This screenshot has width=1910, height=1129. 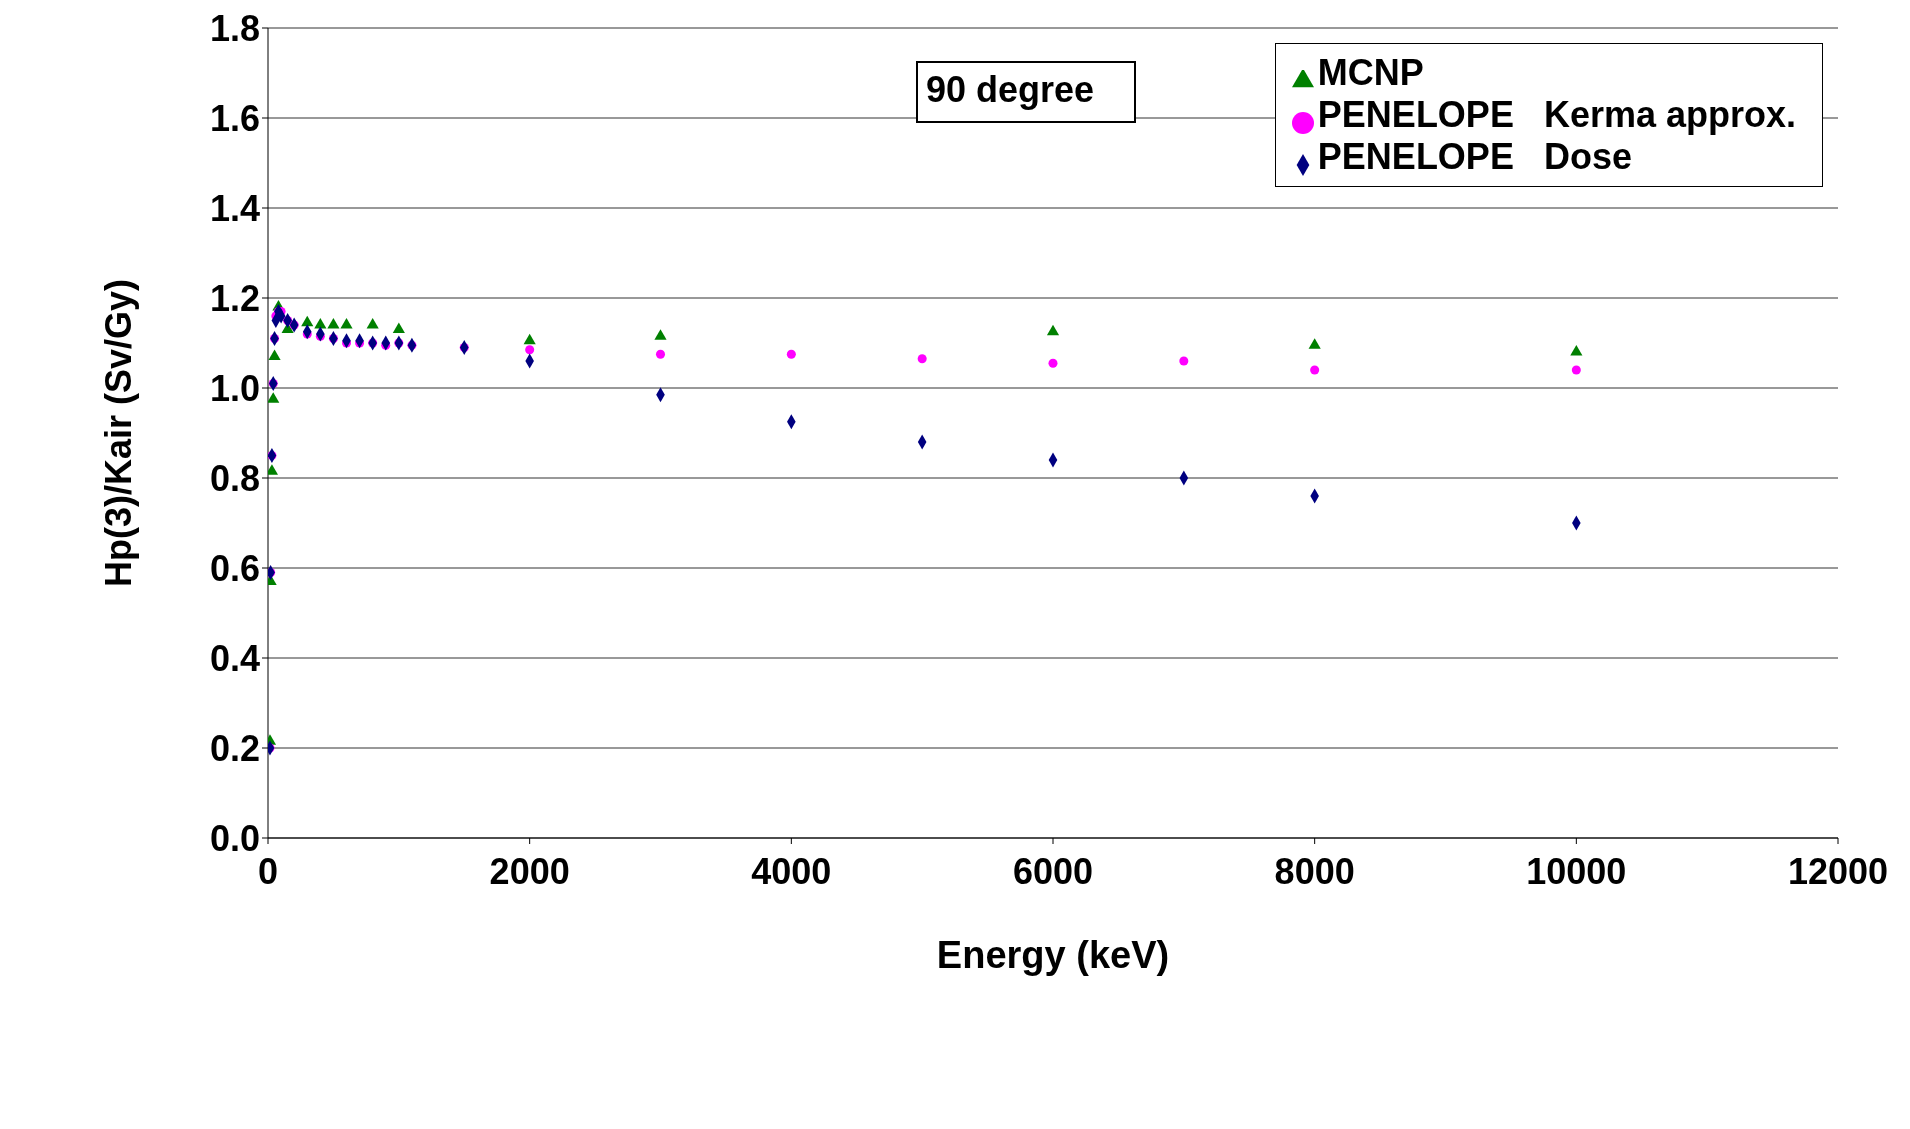 What do you see at coordinates (234, 568) in the screenshot?
I see `y-tick-label: 0.6` at bounding box center [234, 568].